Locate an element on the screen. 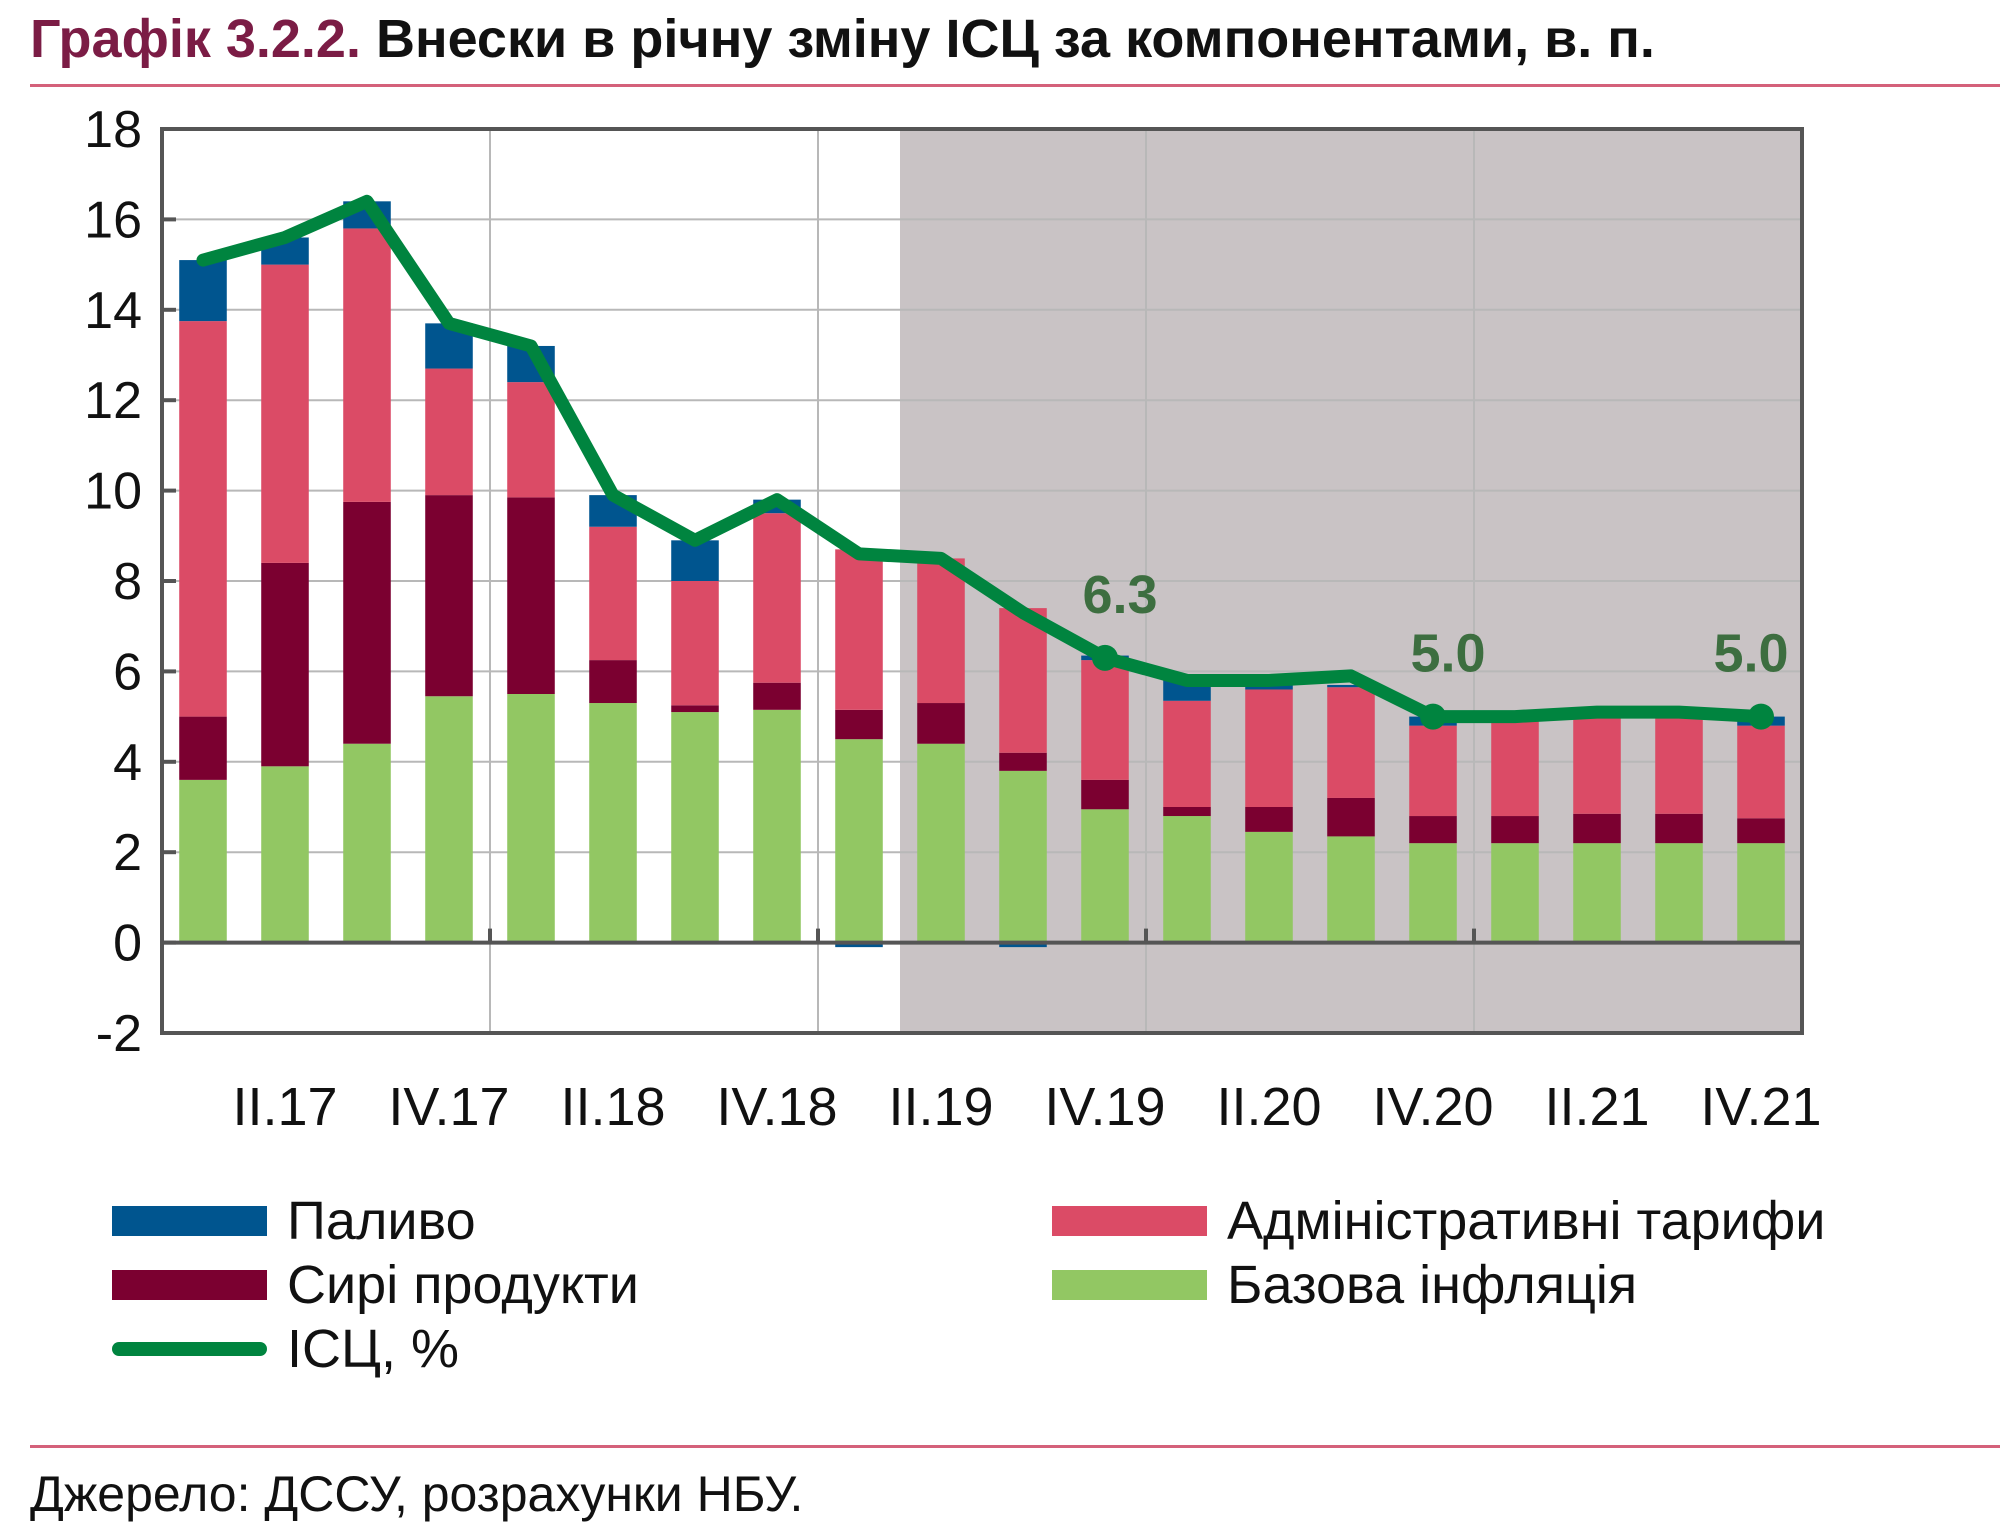 The height and width of the screenshot is (1529, 2000). legend-admin: Адміністративні тарифи is located at coordinates (1438, 1221).